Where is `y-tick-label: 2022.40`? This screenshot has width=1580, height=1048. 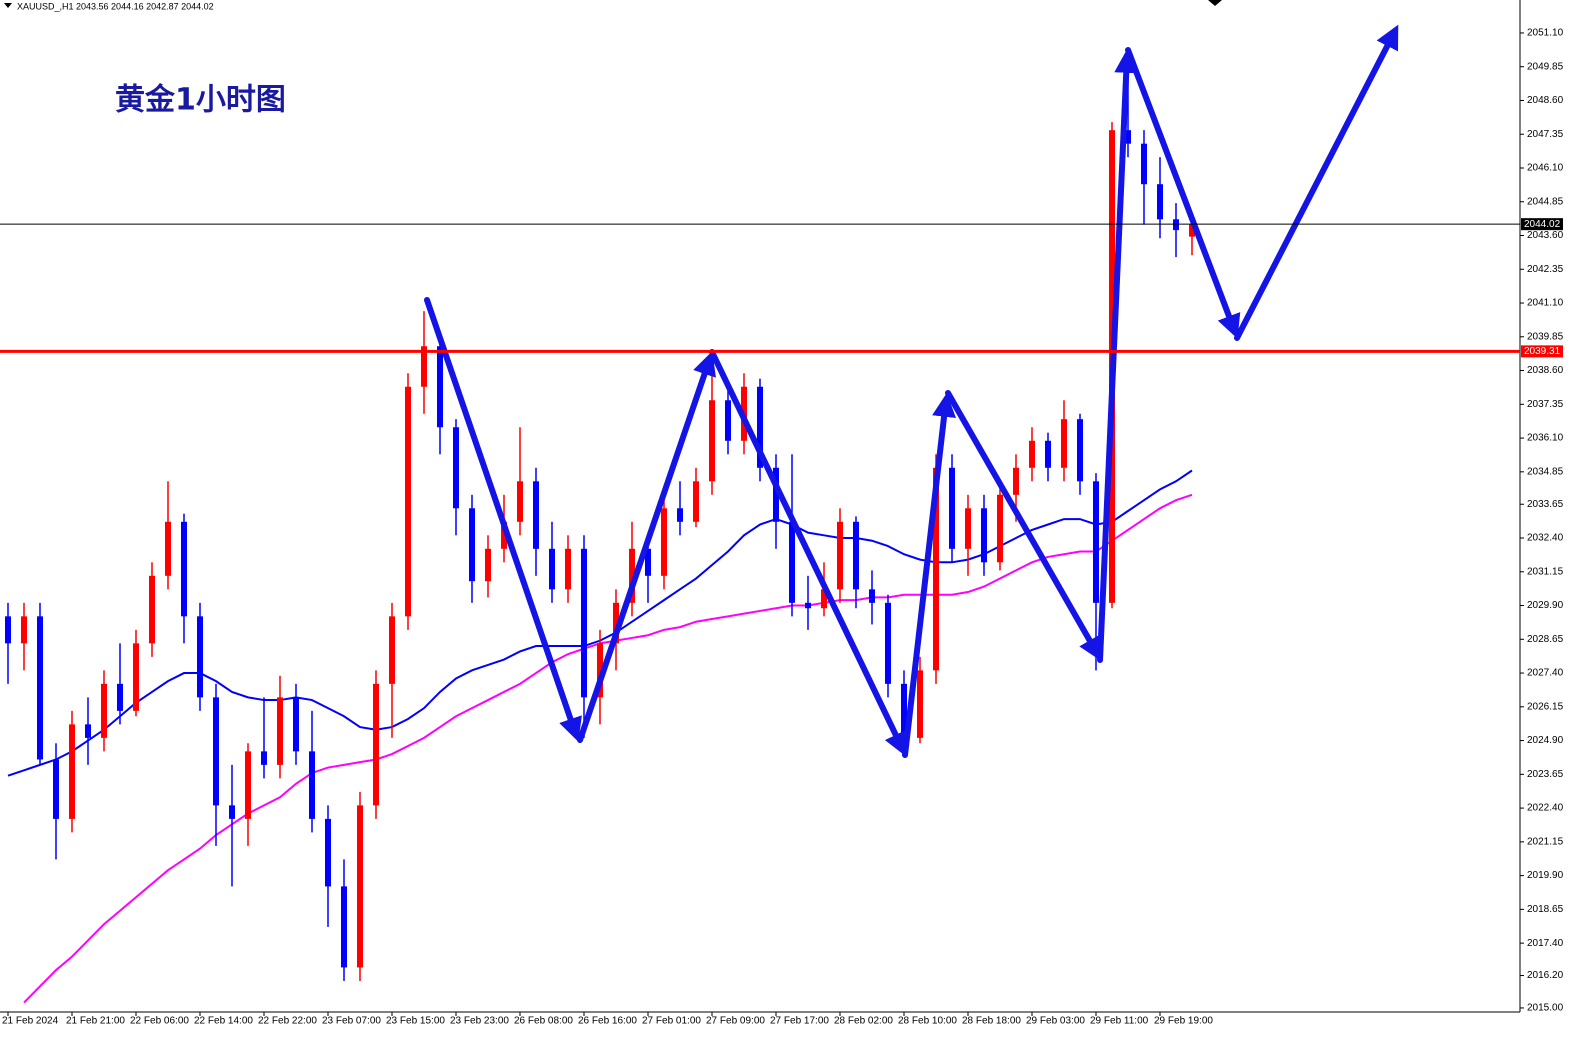 y-tick-label: 2022.40 is located at coordinates (1545, 808).